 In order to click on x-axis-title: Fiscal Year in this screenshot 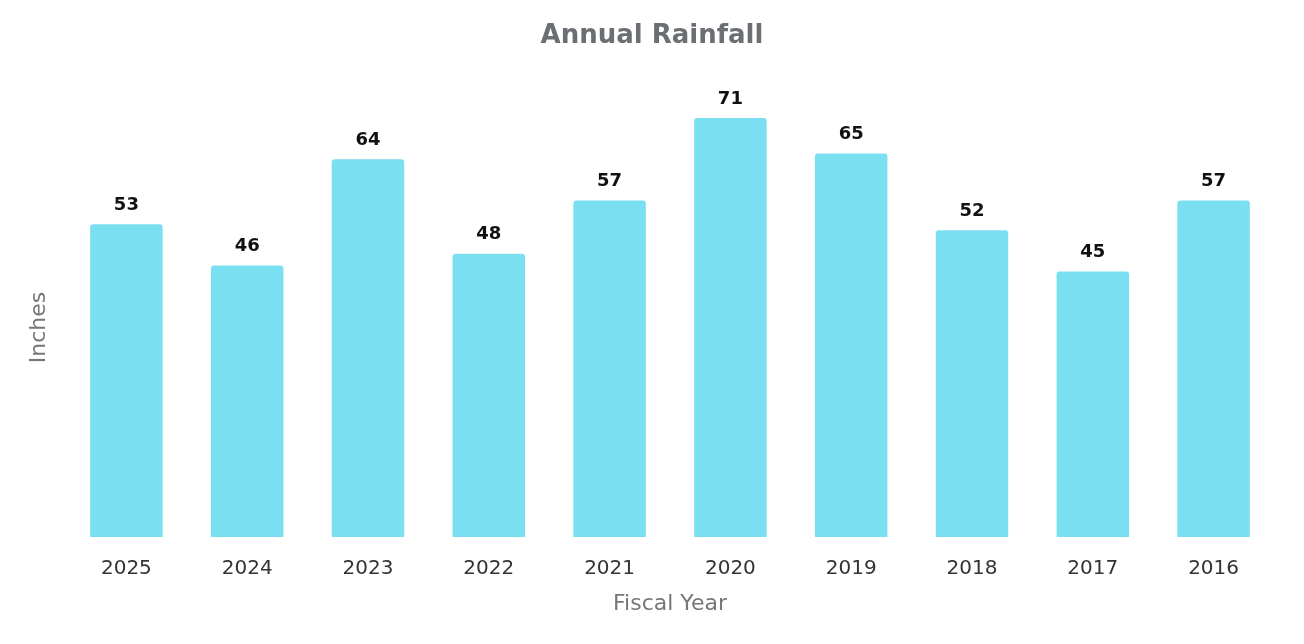, I will do `click(670, 602)`.